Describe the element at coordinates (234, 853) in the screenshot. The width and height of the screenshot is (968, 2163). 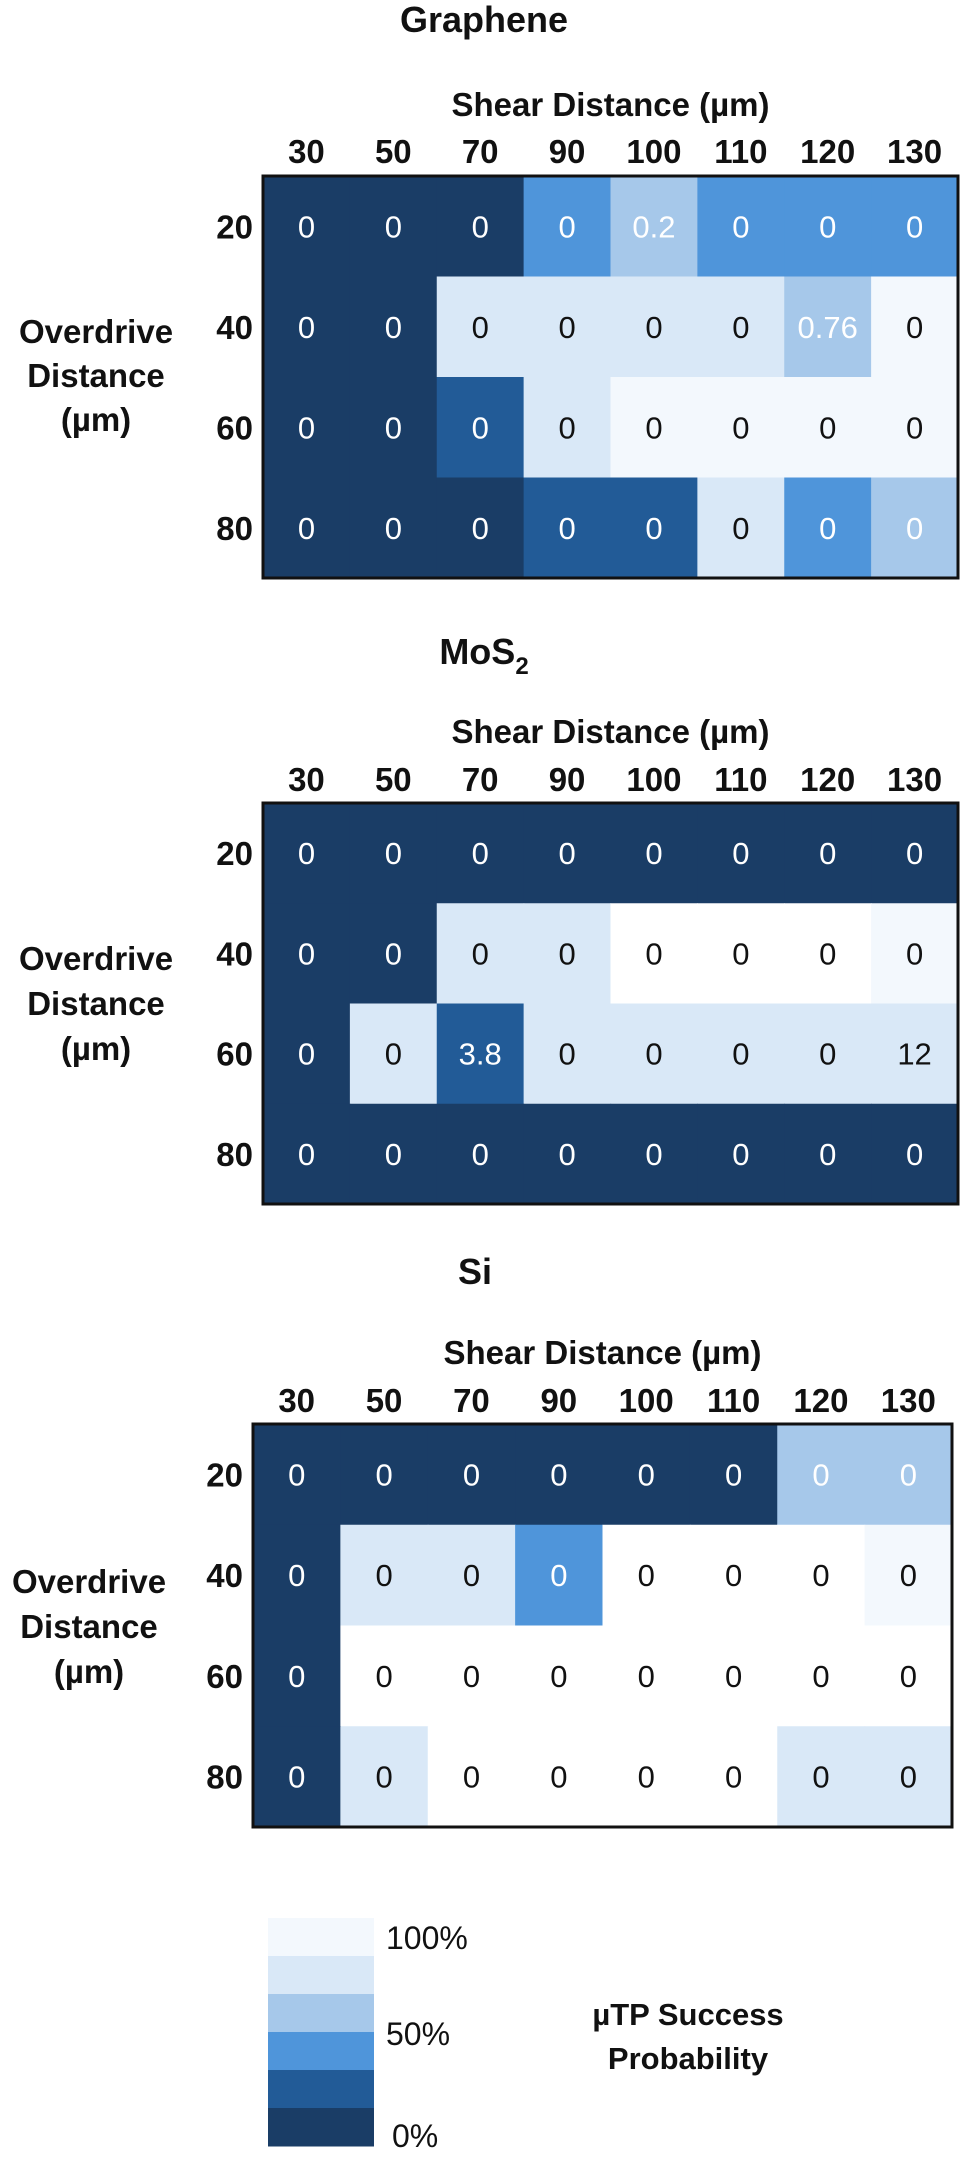
I see `y-tick-label: 20` at that location.